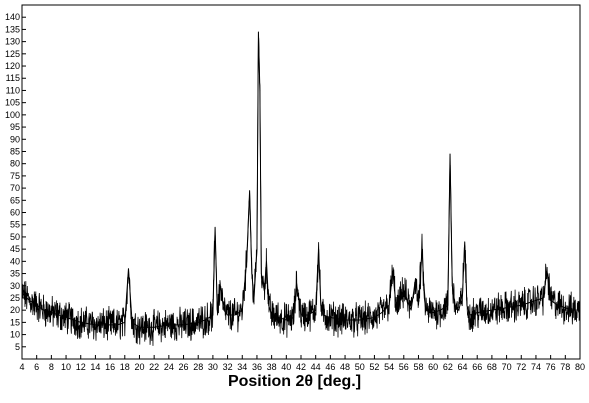 The width and height of the screenshot is (589, 403). Describe the element at coordinates (242, 367) in the screenshot. I see `x-tick-label: 34` at that location.